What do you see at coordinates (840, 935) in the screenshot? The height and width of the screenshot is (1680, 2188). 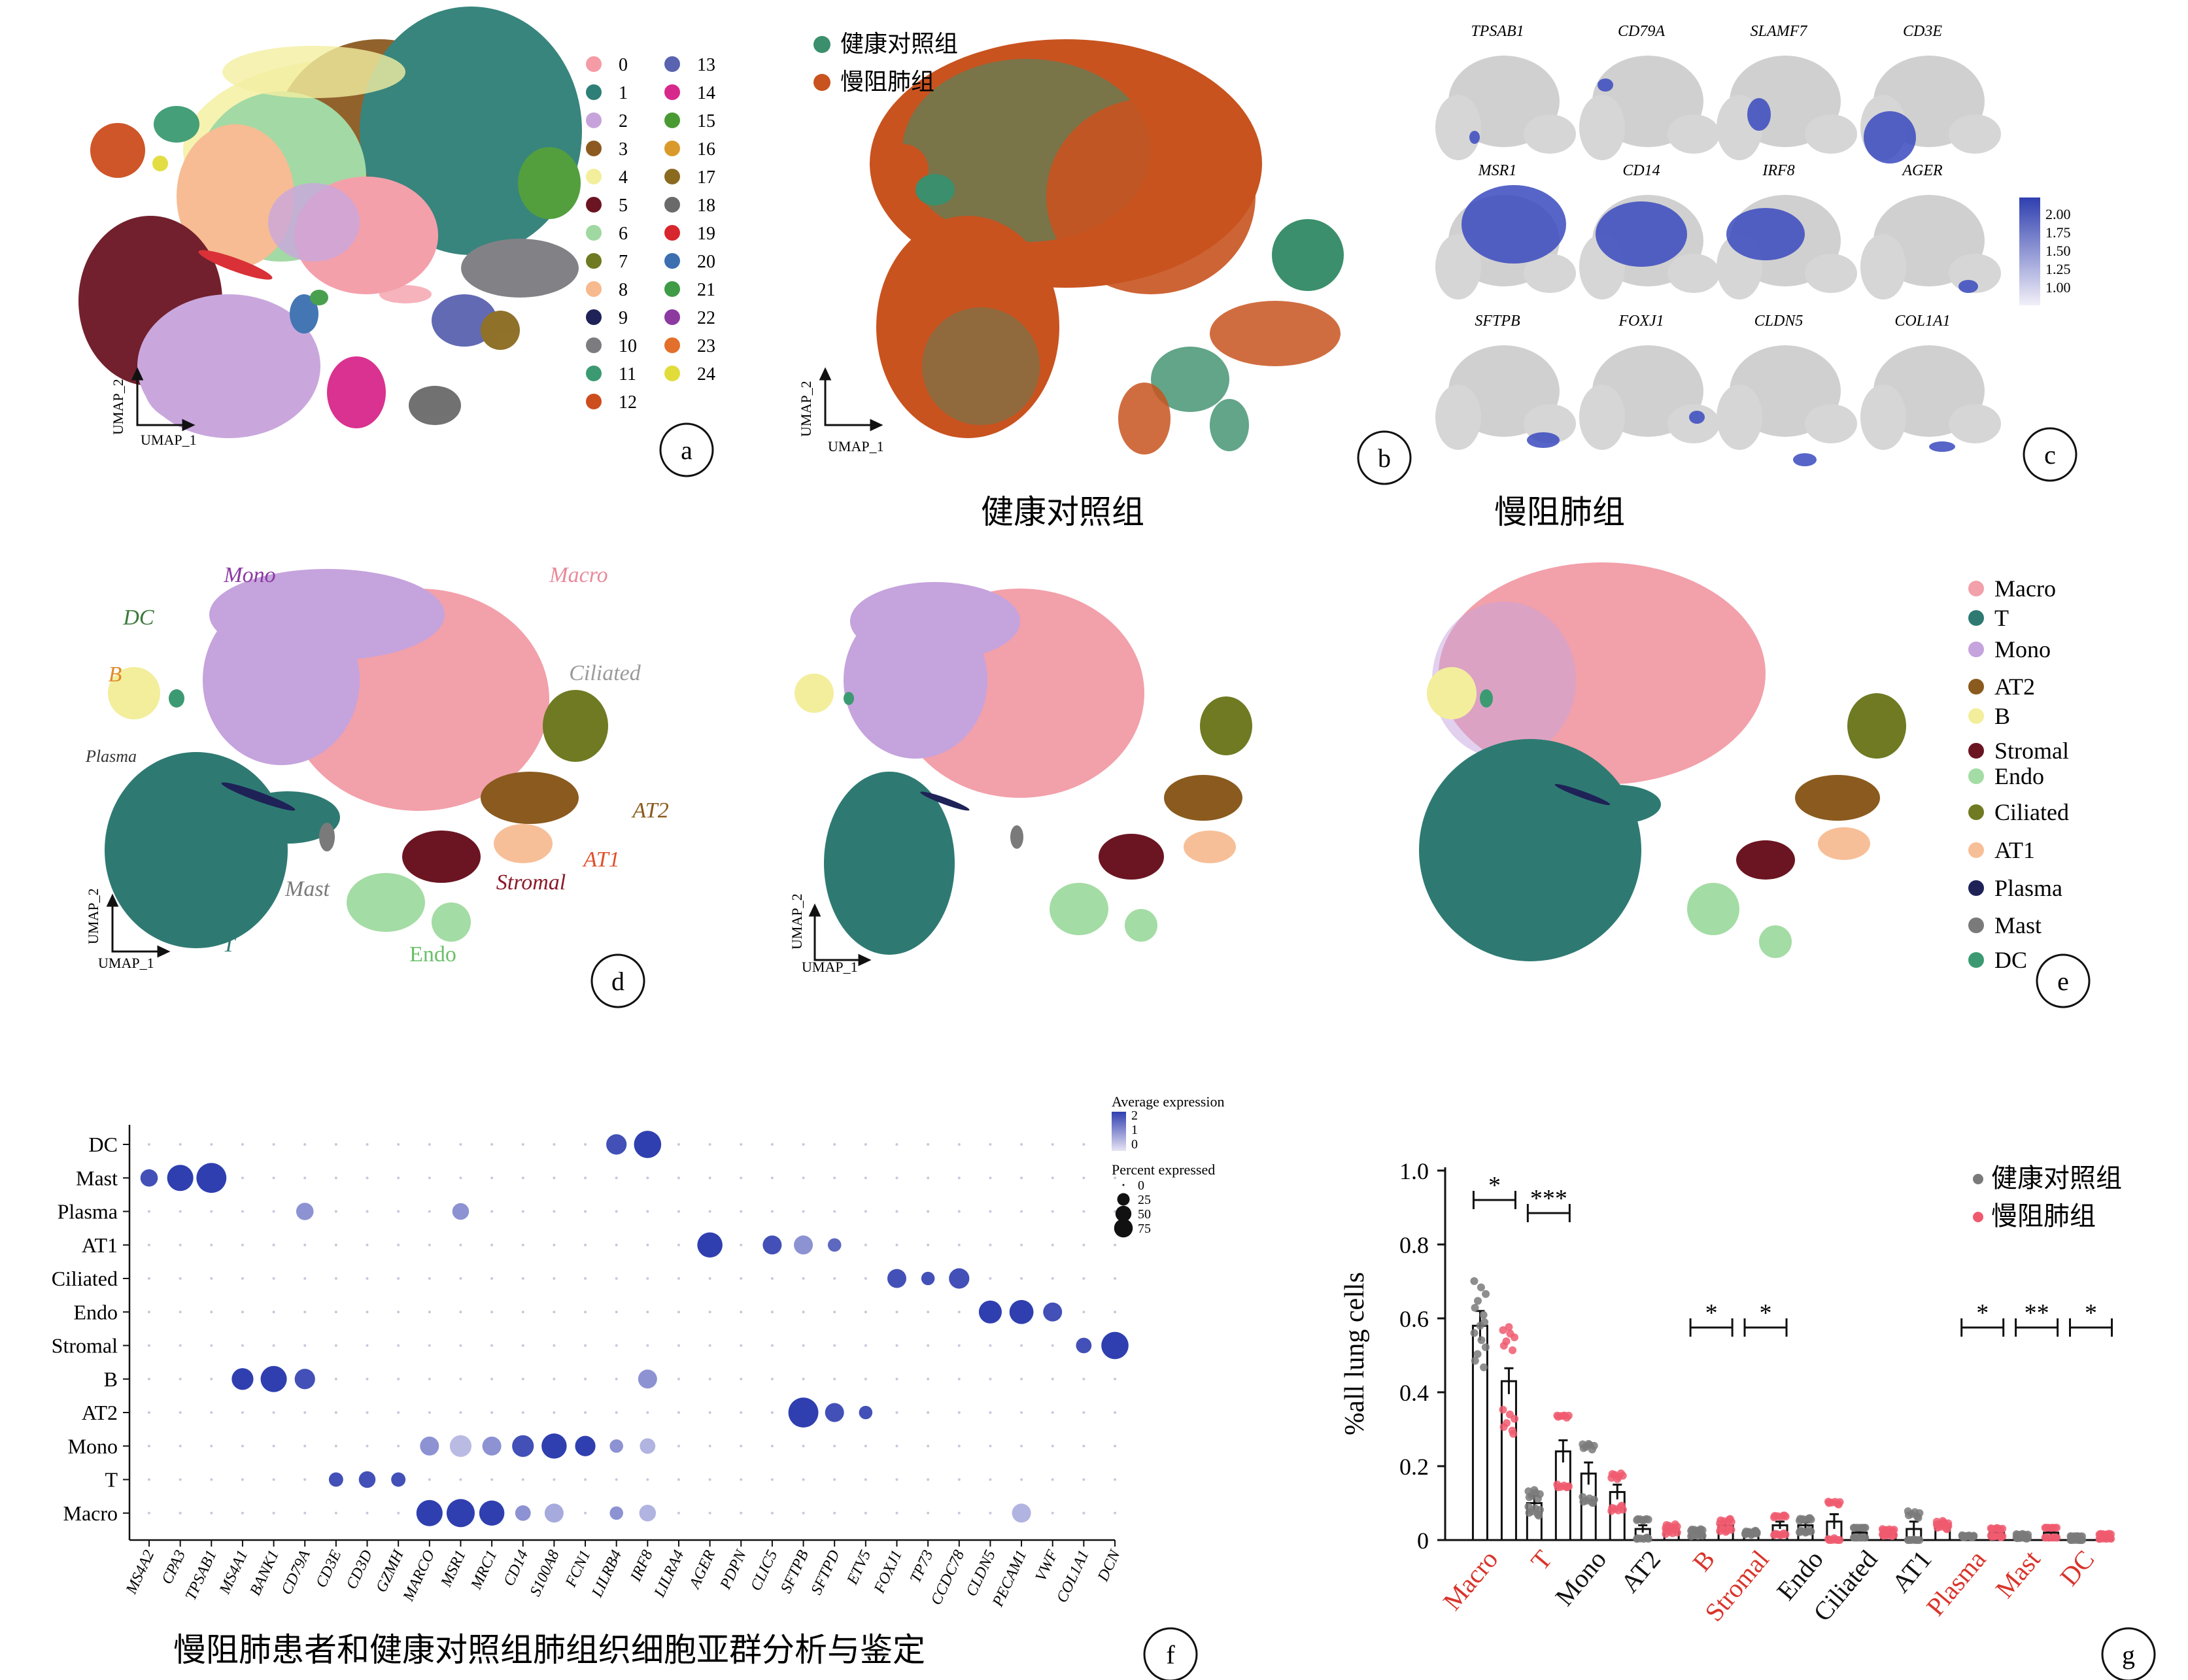 I see `umap-axes-e1` at bounding box center [840, 935].